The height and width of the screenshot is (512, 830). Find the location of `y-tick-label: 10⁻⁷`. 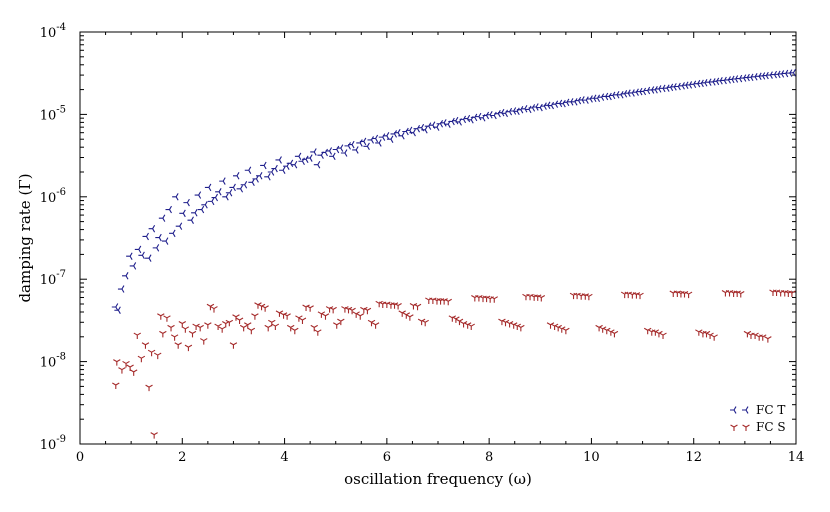

y-tick-label: 10⁻⁷ is located at coordinates (53, 278).